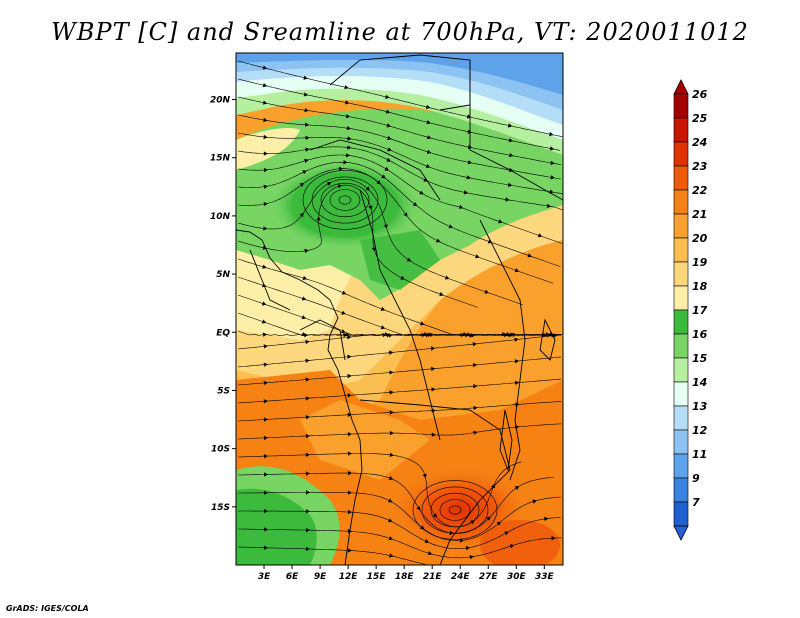  I want to click on lon-tick-label: 33E, so click(545, 577).